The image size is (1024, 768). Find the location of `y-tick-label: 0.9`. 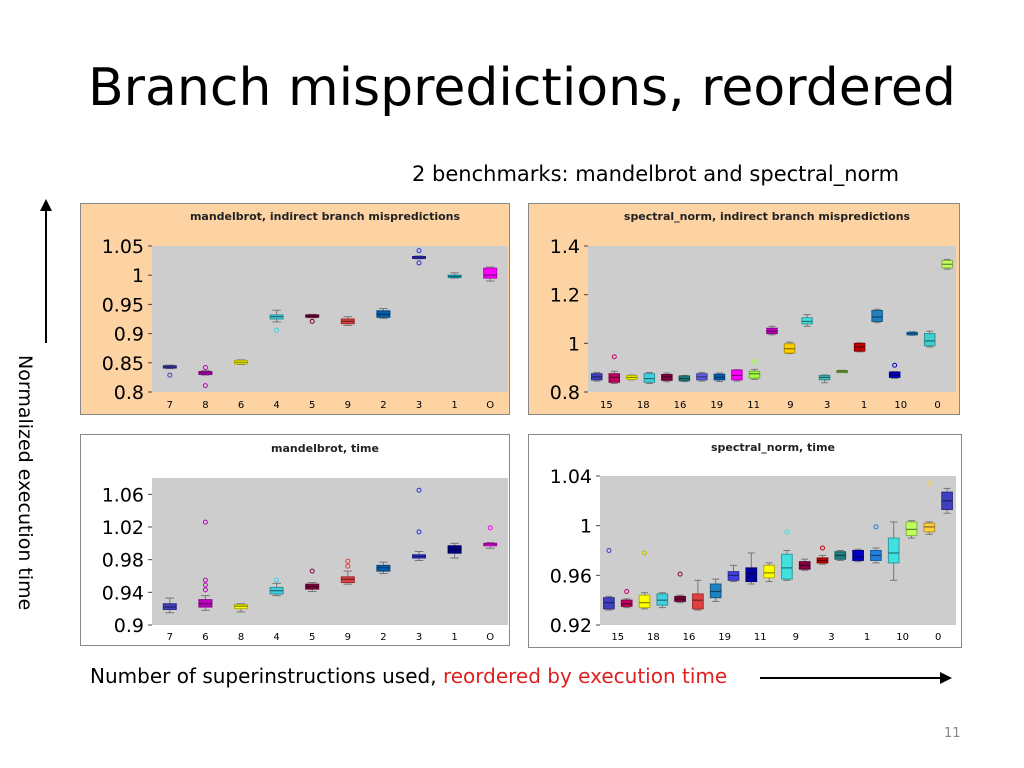

y-tick-label: 0.9 is located at coordinates (129, 626).